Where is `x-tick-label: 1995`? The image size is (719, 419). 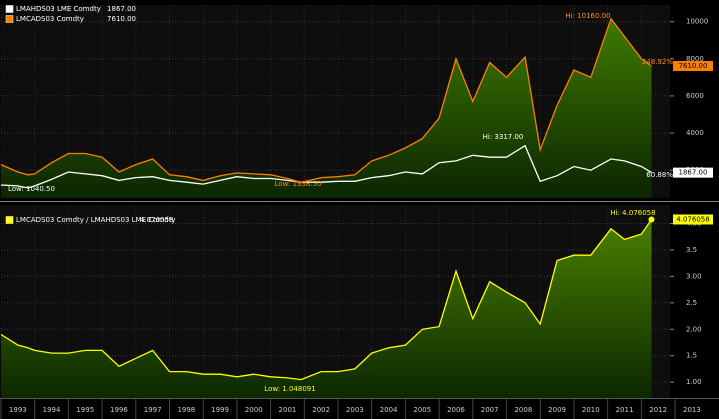
x-tick-label: 1995 is located at coordinates (85, 410).